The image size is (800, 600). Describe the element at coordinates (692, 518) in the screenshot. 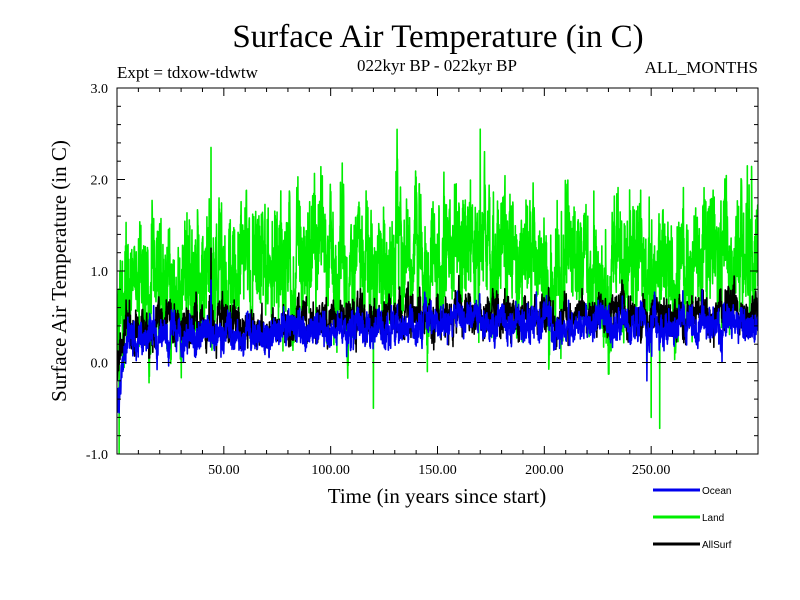

I see `legend: Ocean Land AllSurf` at that location.